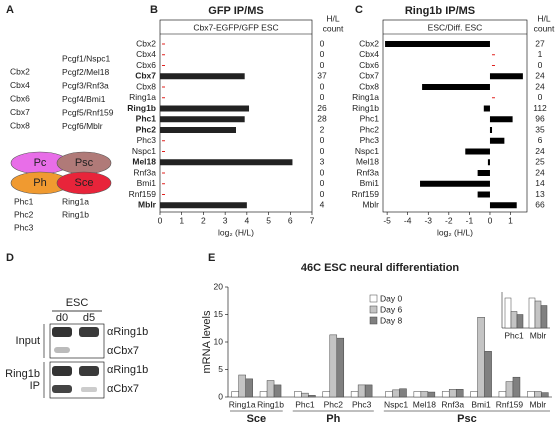 This screenshot has height=424, width=558. I want to click on legend-label: Day 8, so click(391, 320).